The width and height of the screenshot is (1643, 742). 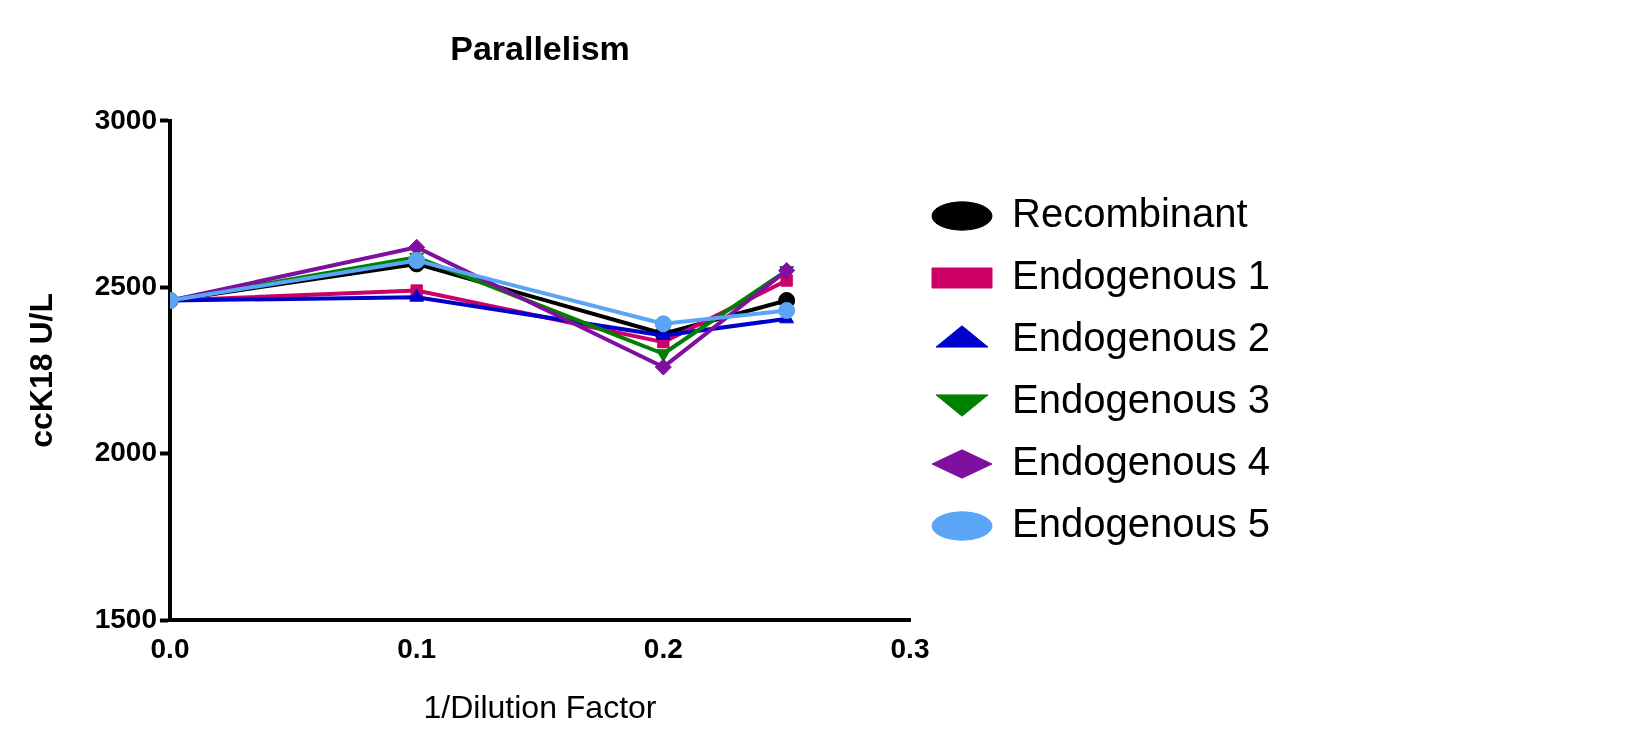 I want to click on x-tick-label: 0.1, so click(x=417, y=648).